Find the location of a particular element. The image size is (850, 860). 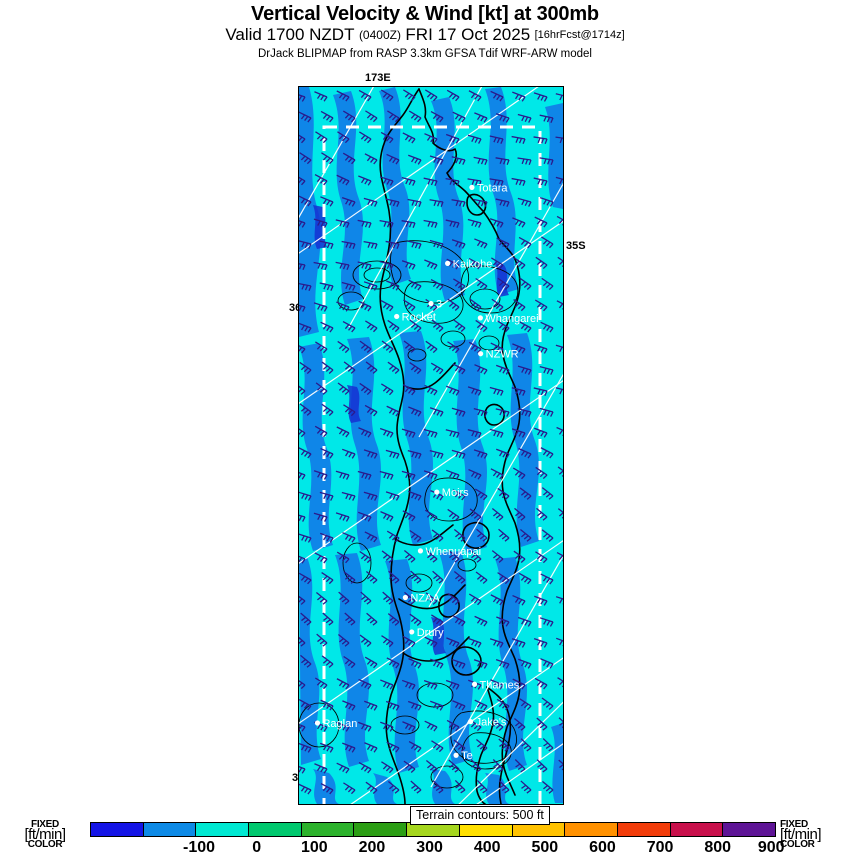

station-label: NZWR is located at coordinates (502, 355).